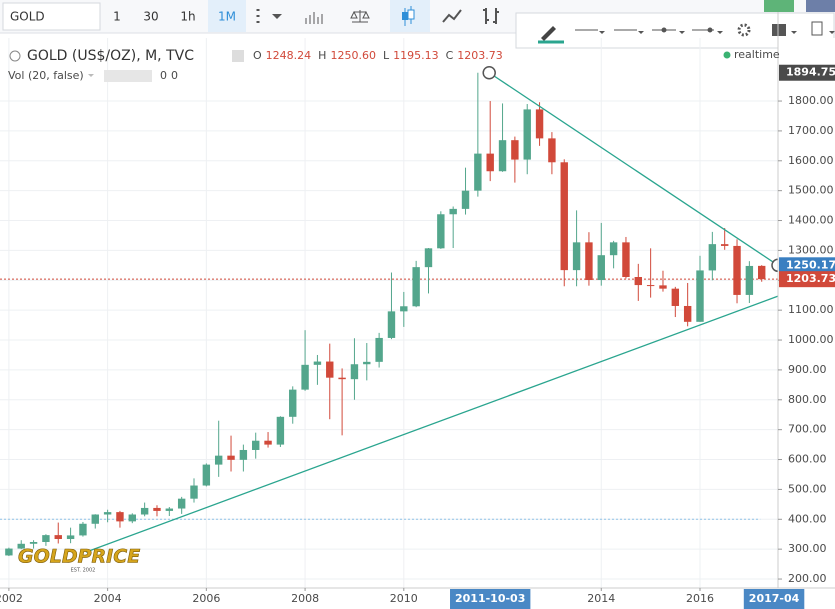  I want to click on y-tick-label: 1300.00, so click(811, 249).